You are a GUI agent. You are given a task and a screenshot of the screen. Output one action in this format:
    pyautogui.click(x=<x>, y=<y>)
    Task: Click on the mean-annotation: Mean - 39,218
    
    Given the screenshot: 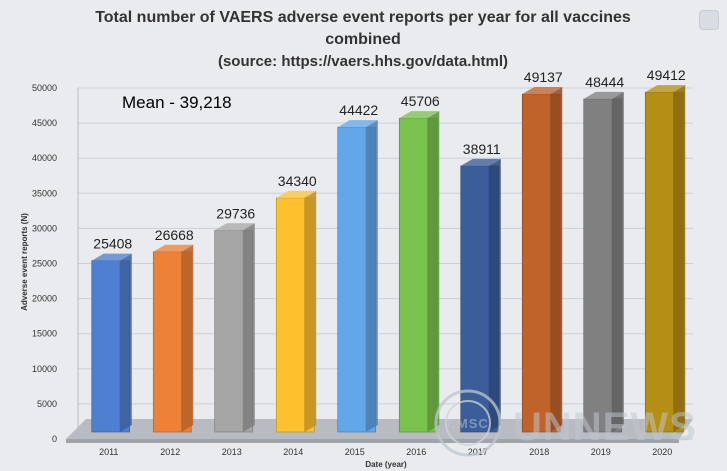 What is the action you would take?
    pyautogui.click(x=177, y=102)
    